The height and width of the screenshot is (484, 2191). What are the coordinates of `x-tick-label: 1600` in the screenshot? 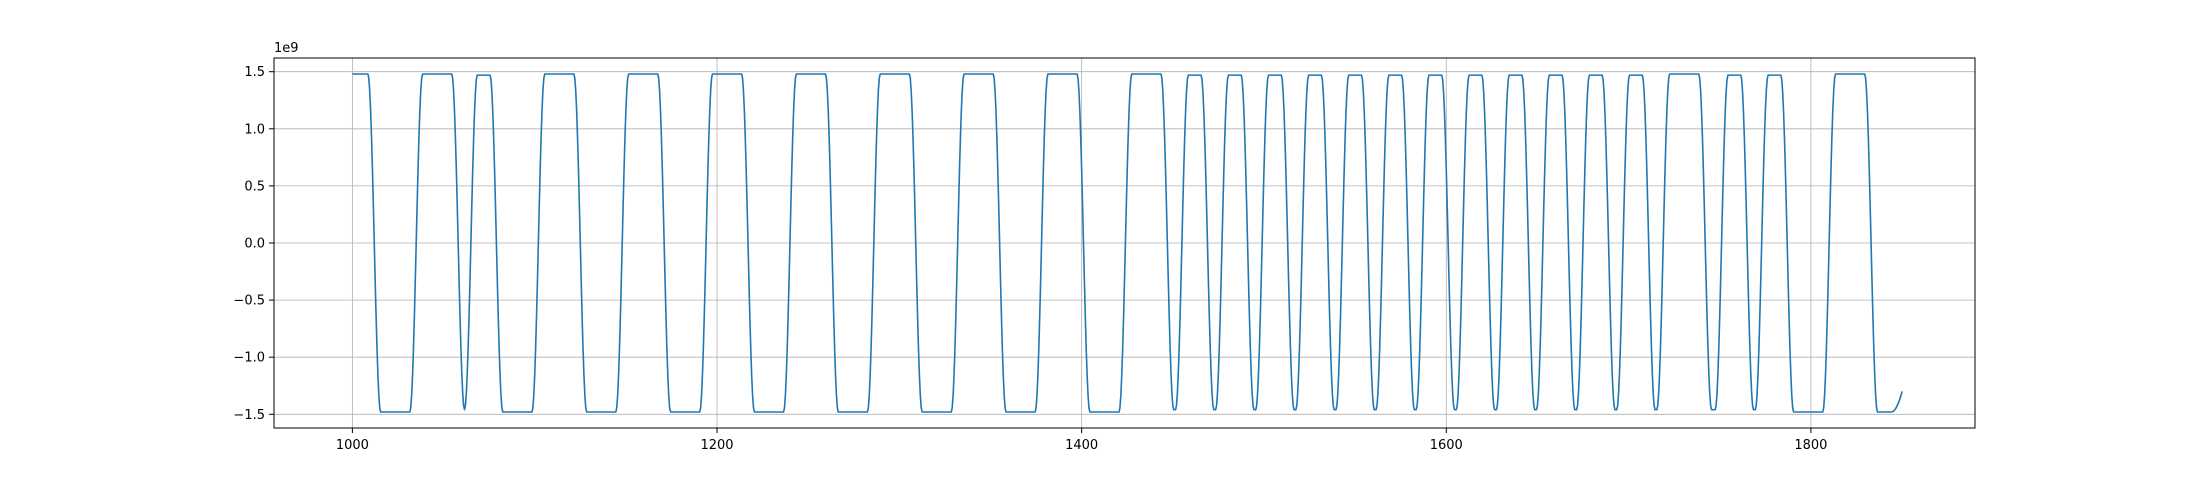 It's located at (1446, 445).